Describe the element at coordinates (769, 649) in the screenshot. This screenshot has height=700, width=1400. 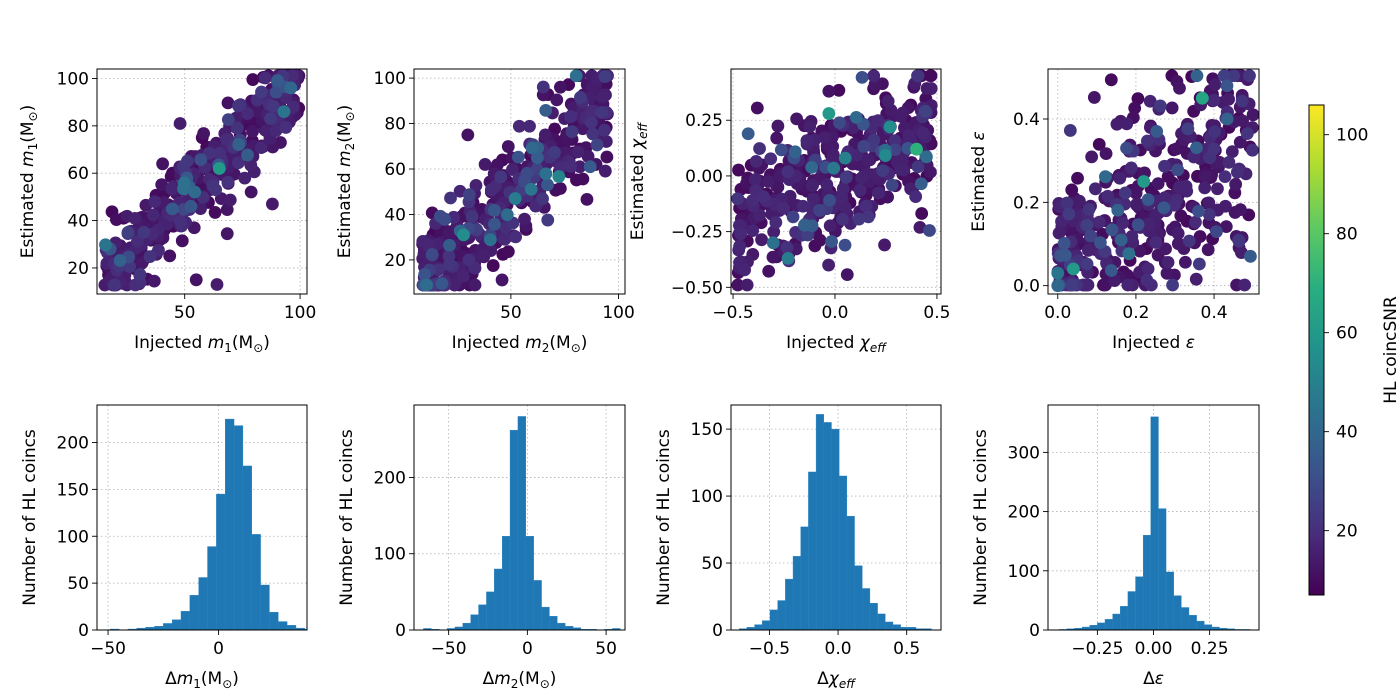
I see `x-tick-label: −0.5` at that location.